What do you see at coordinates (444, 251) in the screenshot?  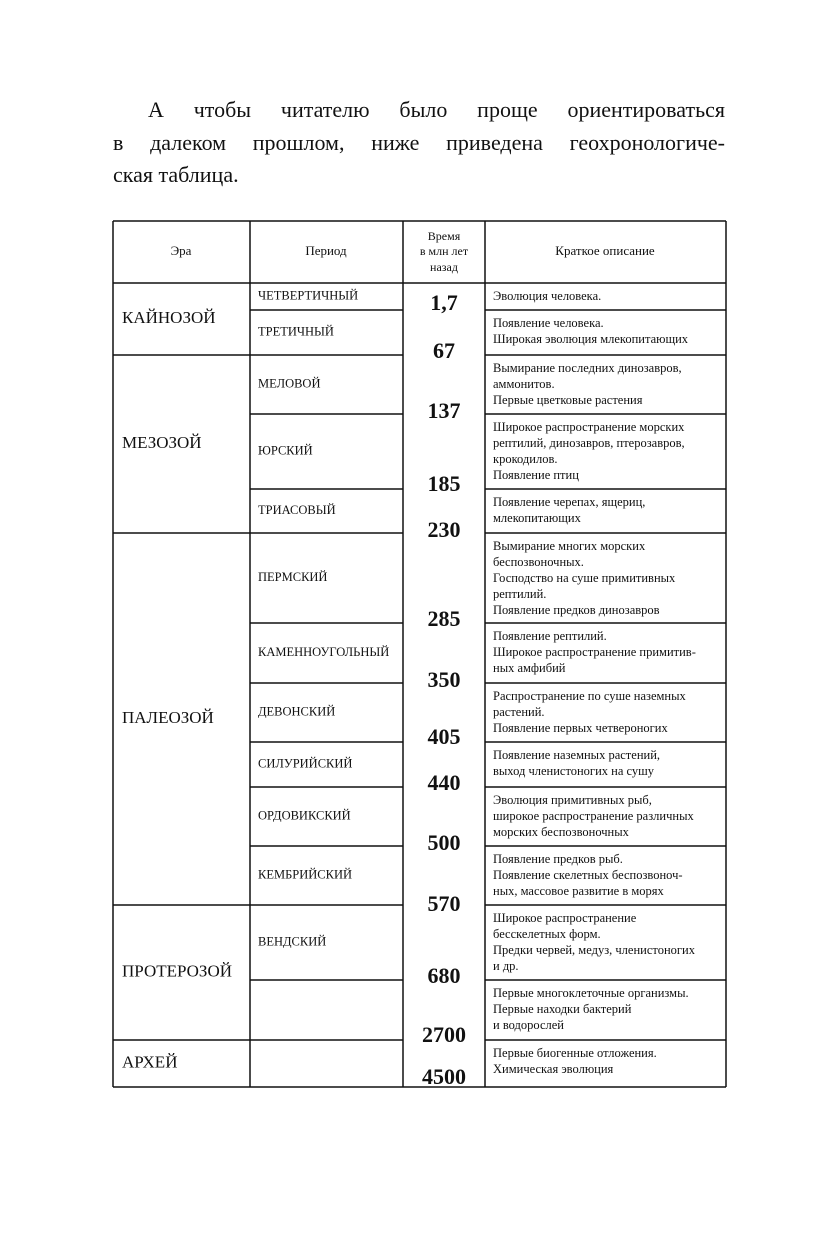 I see `header-cell: в млн лет` at bounding box center [444, 251].